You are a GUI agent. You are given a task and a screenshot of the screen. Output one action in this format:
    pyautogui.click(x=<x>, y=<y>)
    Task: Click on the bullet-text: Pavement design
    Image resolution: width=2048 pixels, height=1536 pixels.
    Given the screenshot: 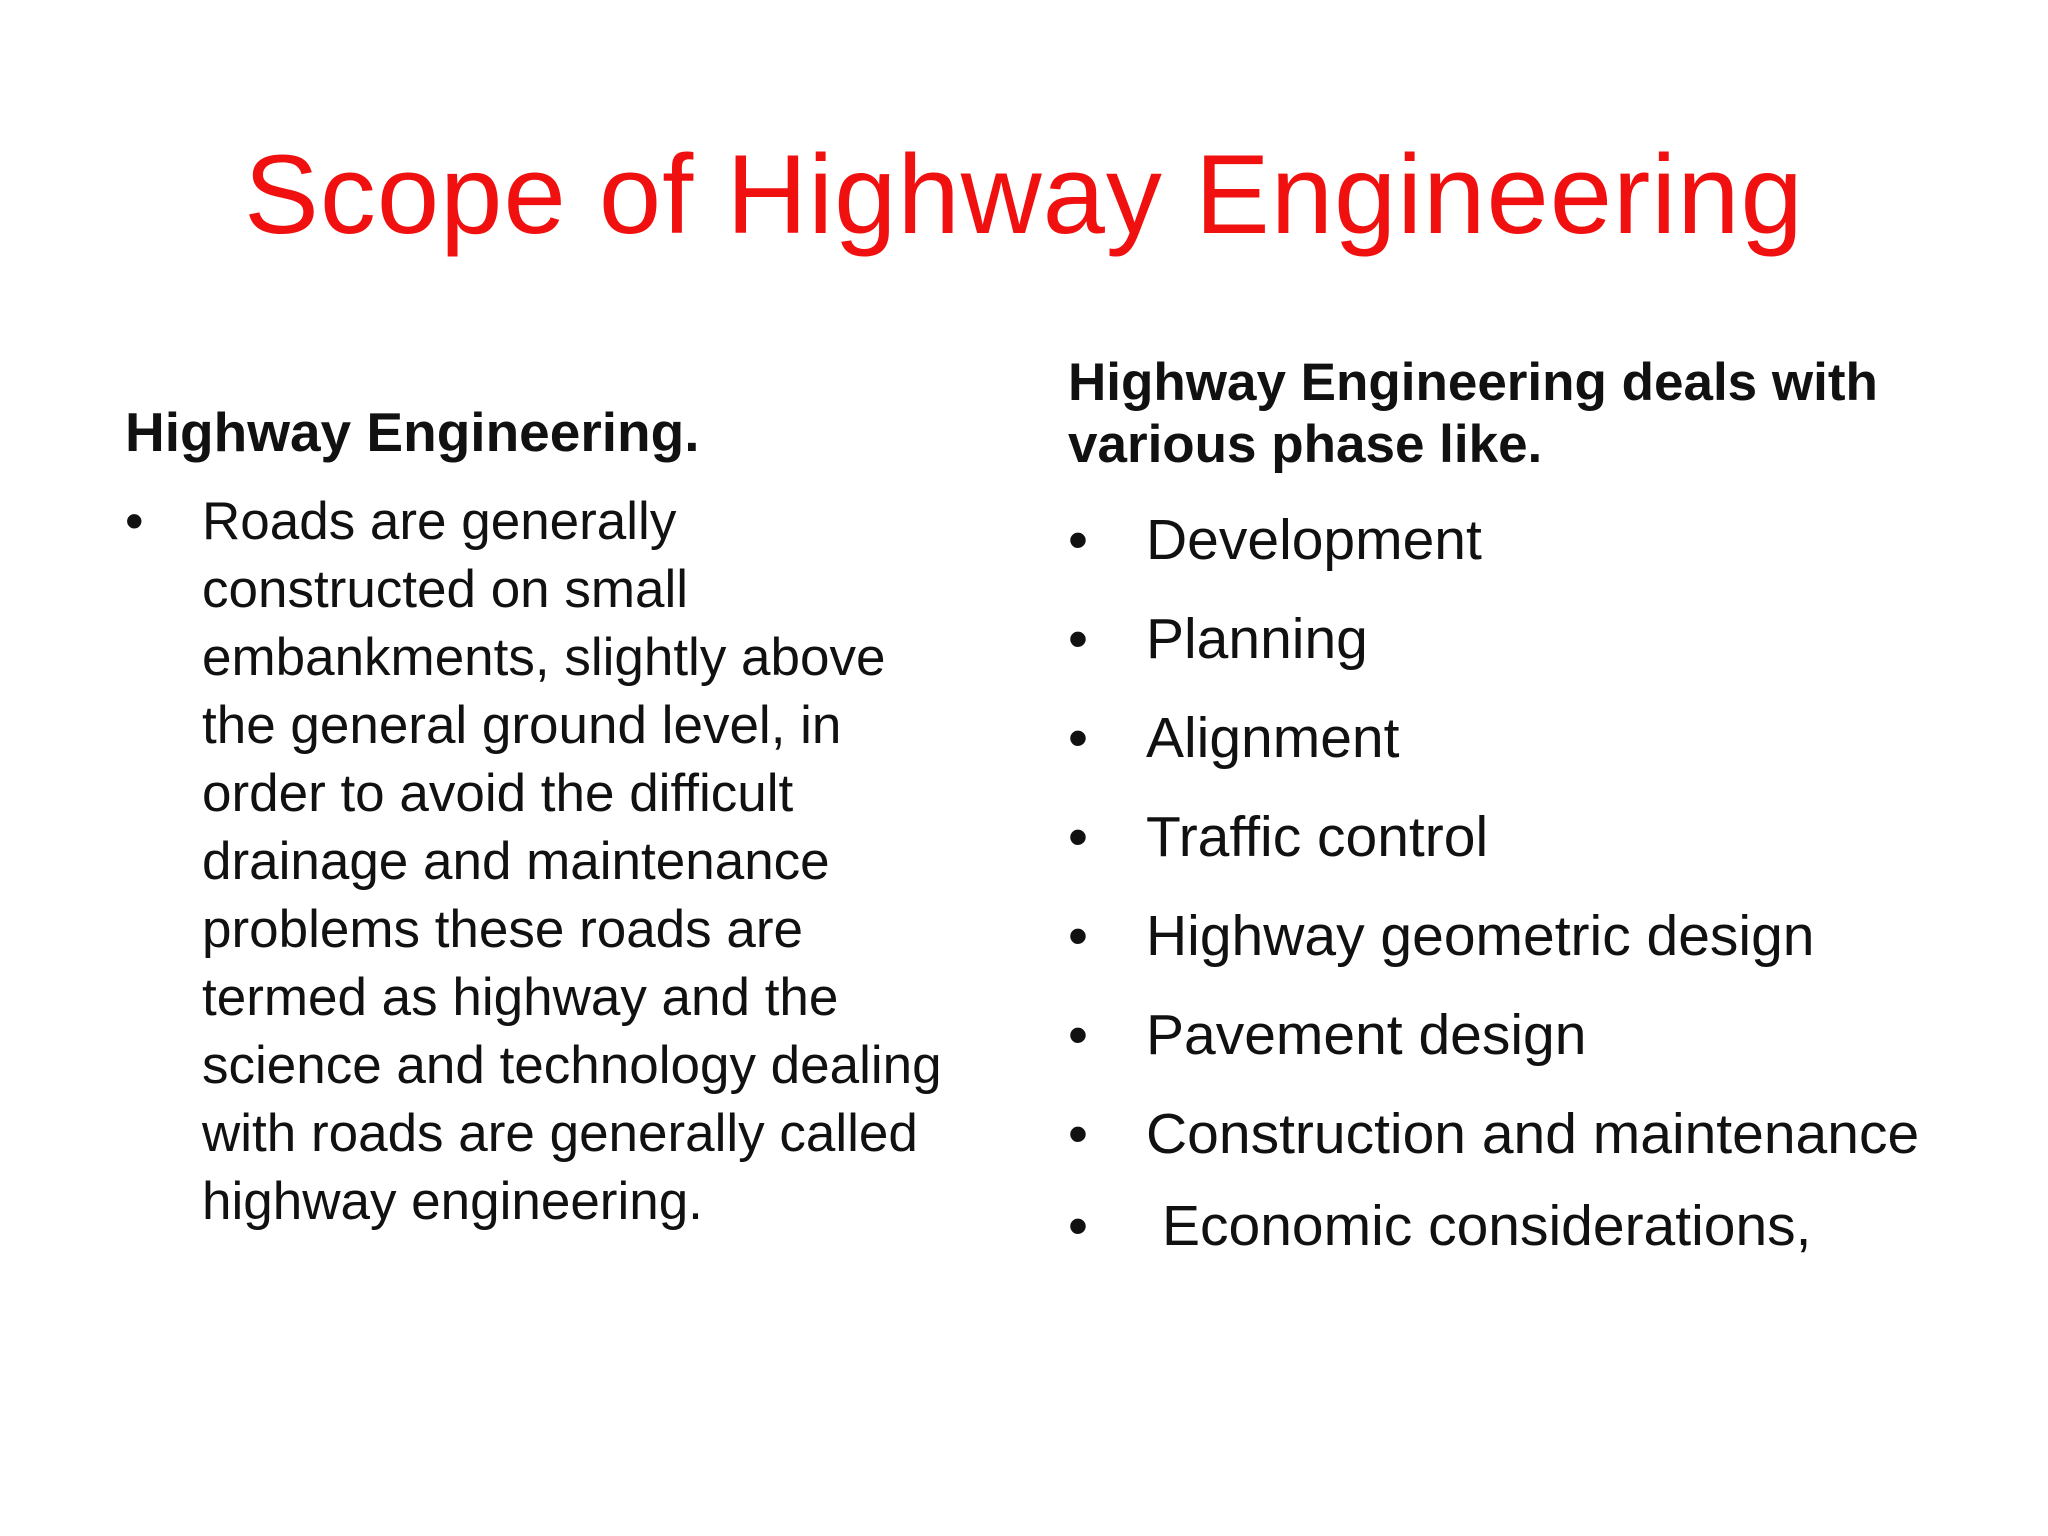 What is the action you would take?
    pyautogui.click(x=1366, y=1035)
    